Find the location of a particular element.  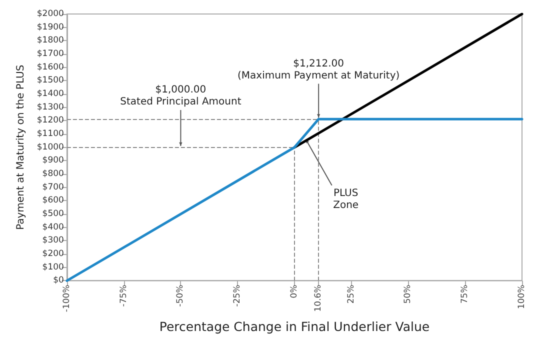

y-tick-label: $800 is located at coordinates (53, 174).